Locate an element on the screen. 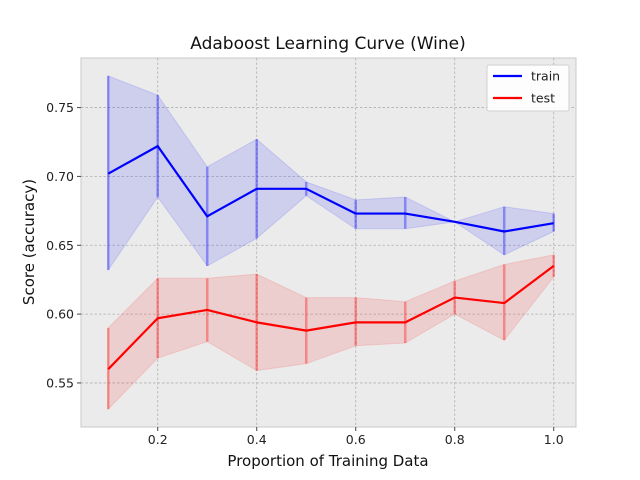  x-tick-label: 0.2 is located at coordinates (158, 439).